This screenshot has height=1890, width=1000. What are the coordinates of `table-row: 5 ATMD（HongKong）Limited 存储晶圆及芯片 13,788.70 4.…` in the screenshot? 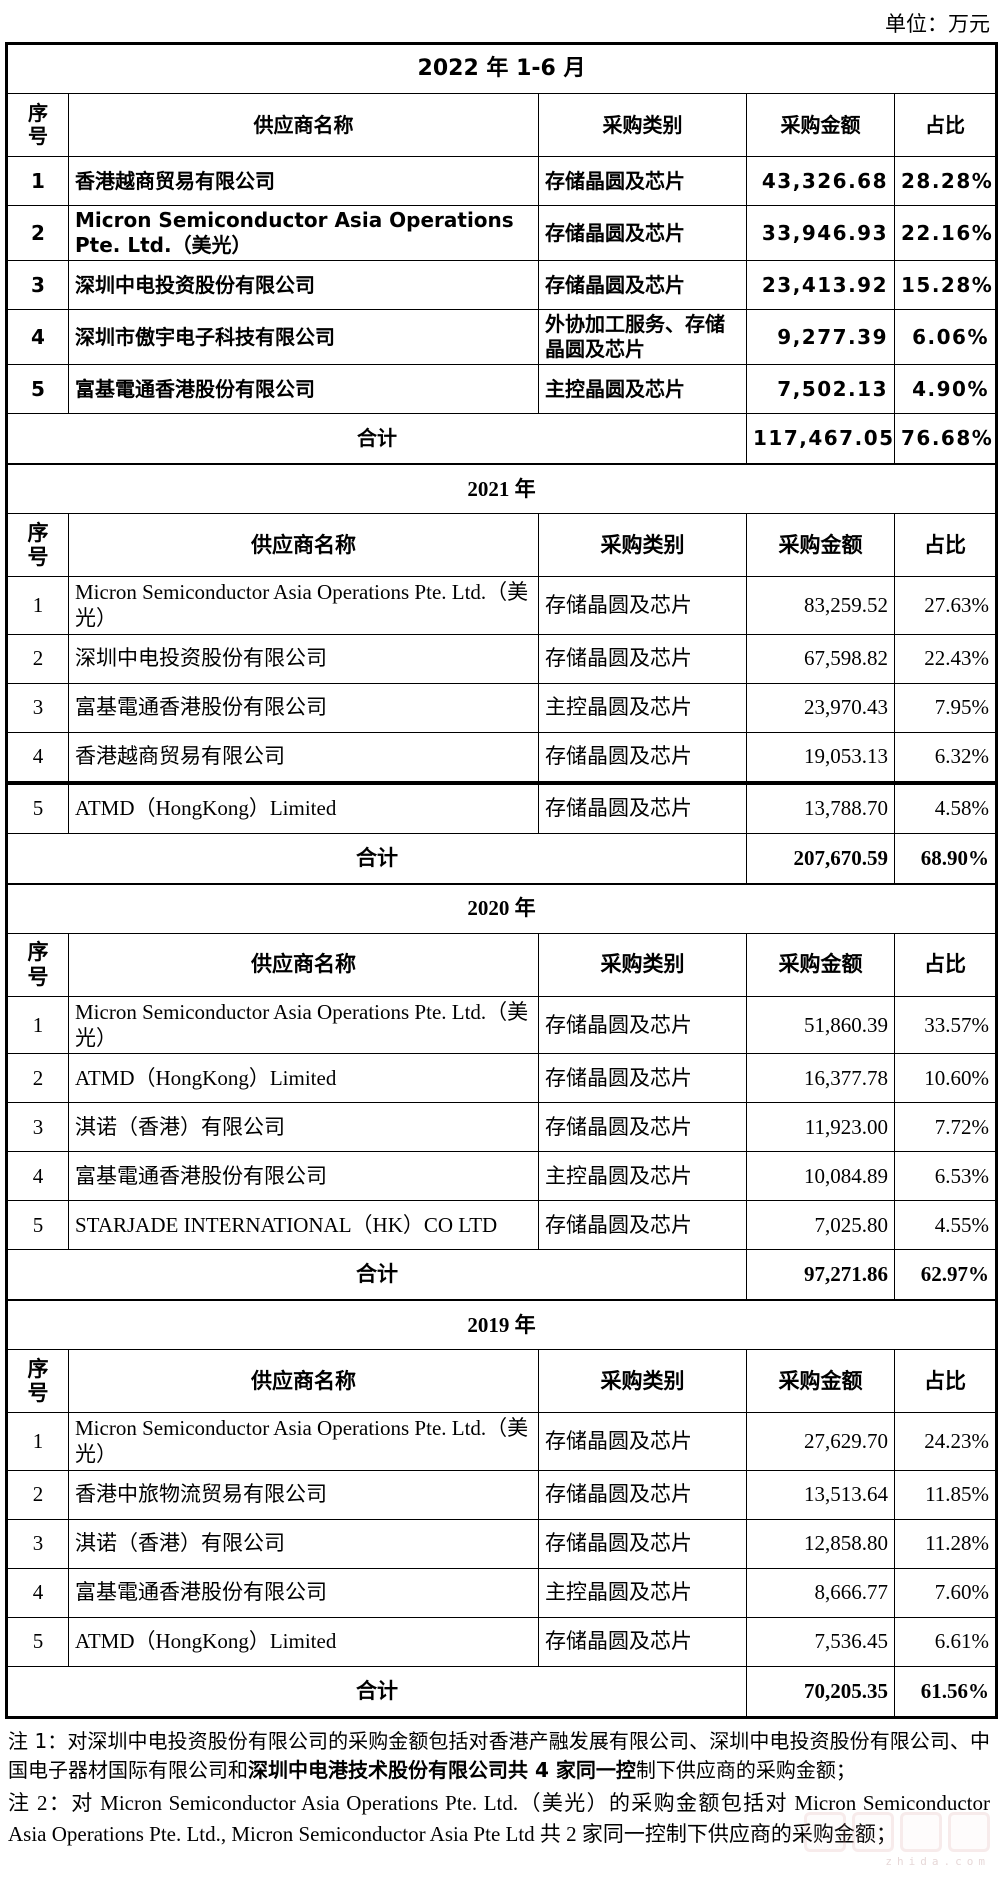 It's located at (502, 807).